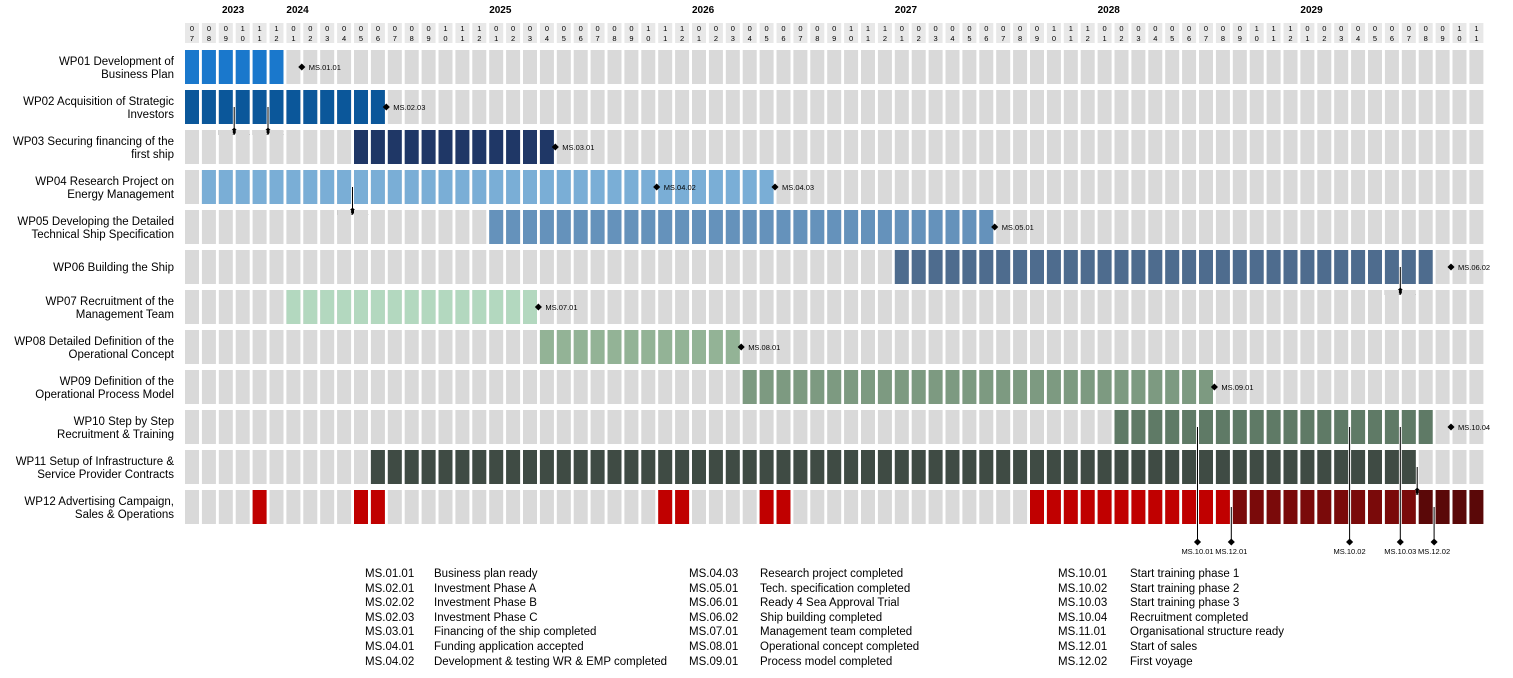 The width and height of the screenshot is (1513, 678). Describe the element at coordinates (1474, 427) in the screenshot. I see `milestone-code: MS.10.04` at that location.